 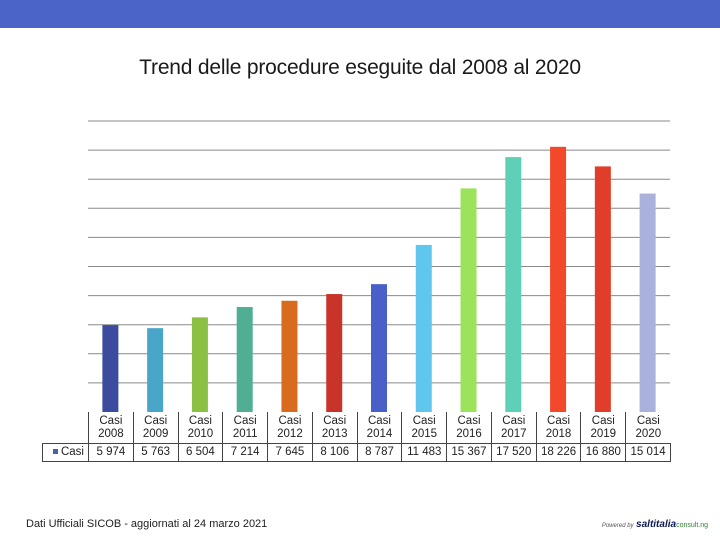 I want to click on tick-label: Casi 2020, so click(x=648, y=428).